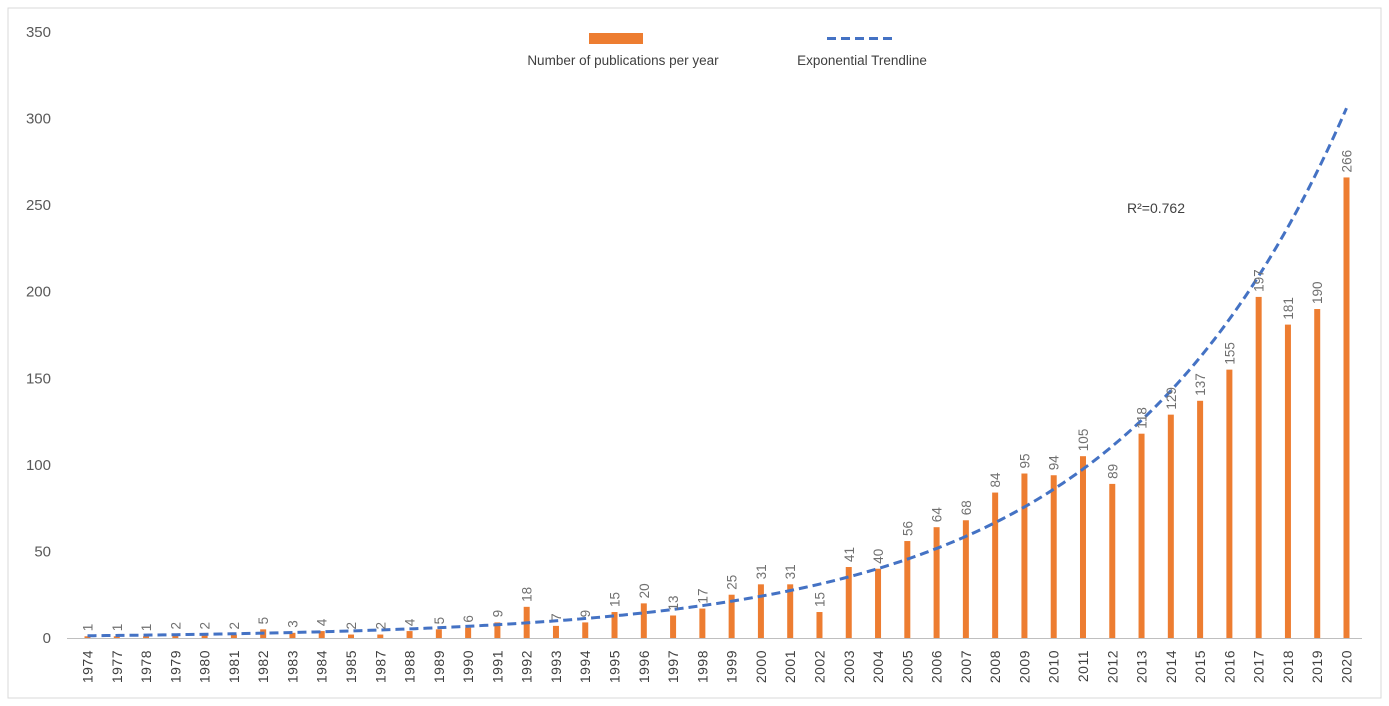 The image size is (1389, 706). What do you see at coordinates (673, 666) in the screenshot?
I see `x-tick-label: 1997` at bounding box center [673, 666].